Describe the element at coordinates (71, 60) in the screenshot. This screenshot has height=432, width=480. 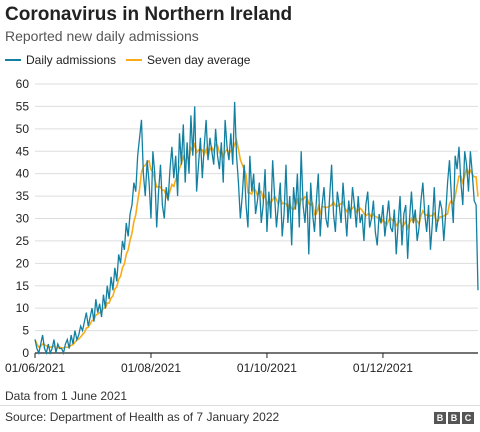
I see `legend-label-daily: Daily admissions` at that location.